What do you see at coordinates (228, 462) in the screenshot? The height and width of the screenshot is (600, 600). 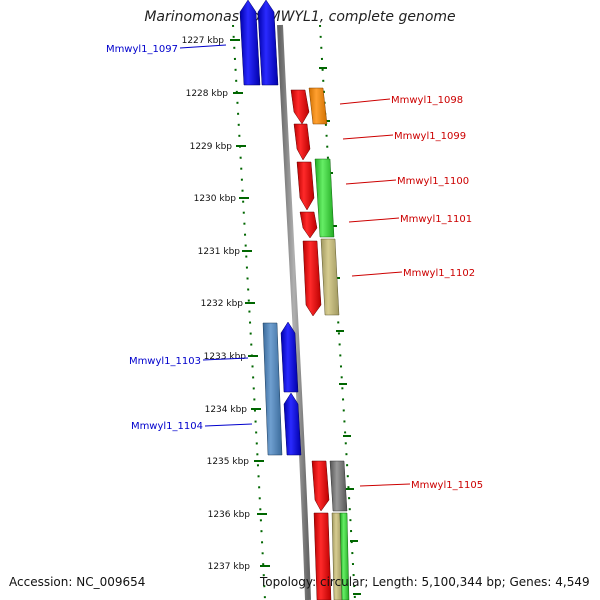 I see `tick-label: 1235 kbp` at bounding box center [228, 462].